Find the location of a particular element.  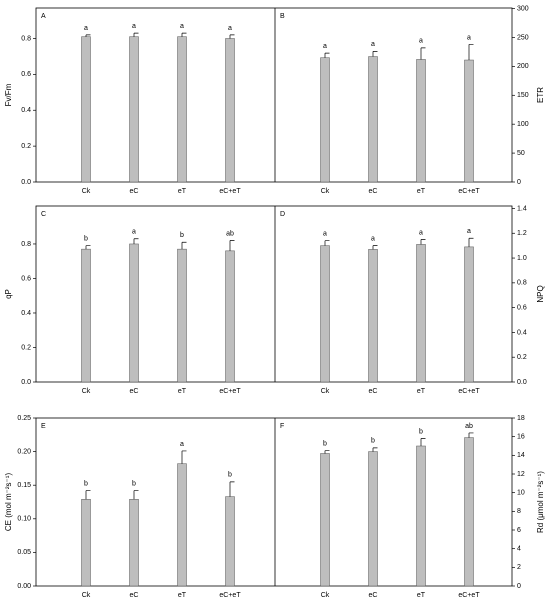

y-axis-label: Rd (μmol m⁻²s⁻¹) is located at coordinates (540, 502).